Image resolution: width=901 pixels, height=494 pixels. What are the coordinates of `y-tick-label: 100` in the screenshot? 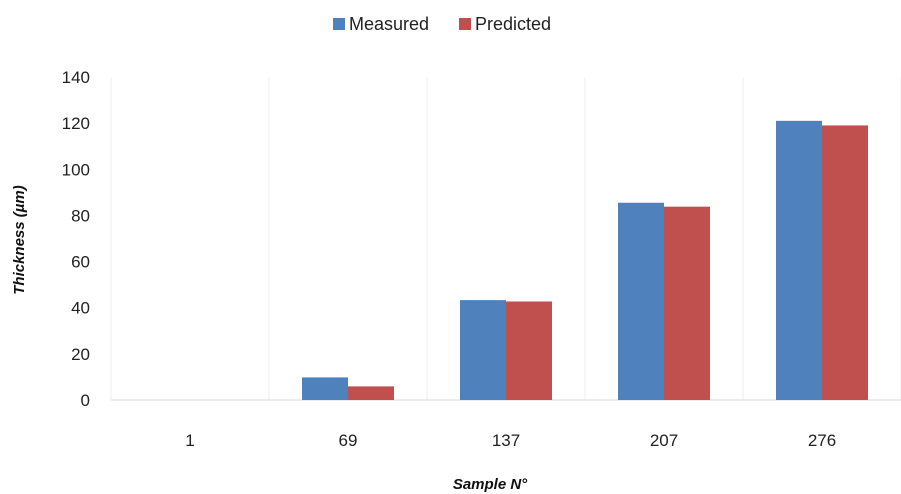 It's located at (76, 169).